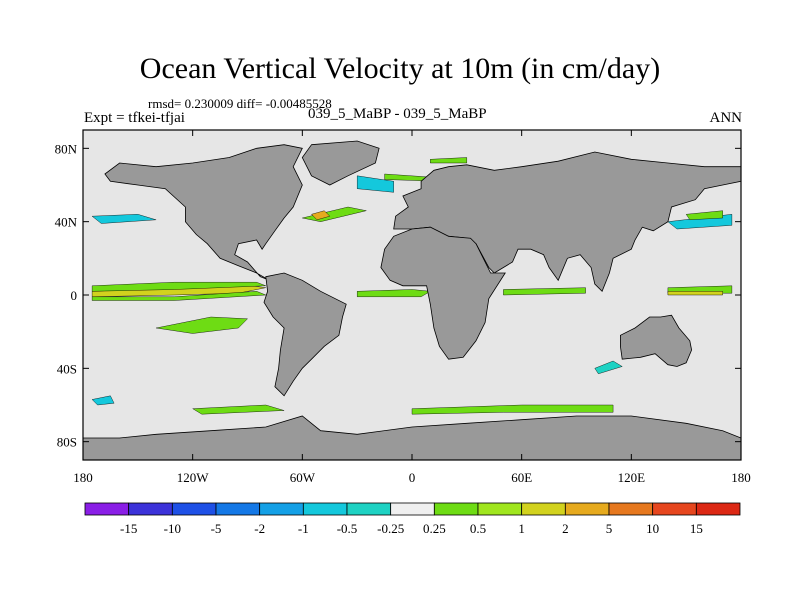  What do you see at coordinates (216, 528) in the screenshot?
I see `colorbar-label: -5` at bounding box center [216, 528].